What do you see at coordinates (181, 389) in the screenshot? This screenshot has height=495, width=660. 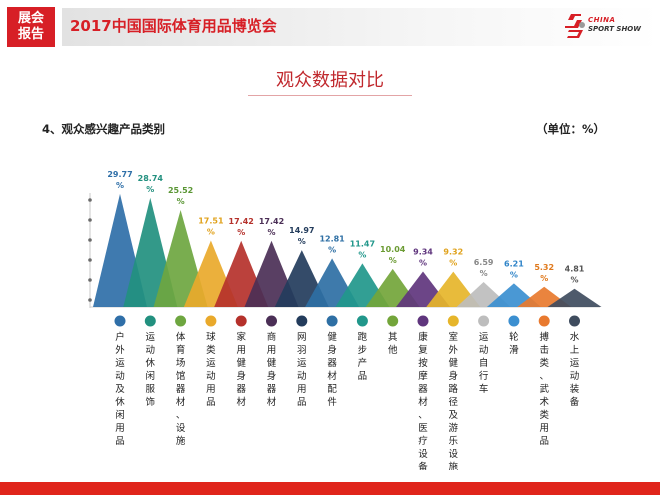 I see `category-label: 体育场馆器材、设施` at bounding box center [181, 389].